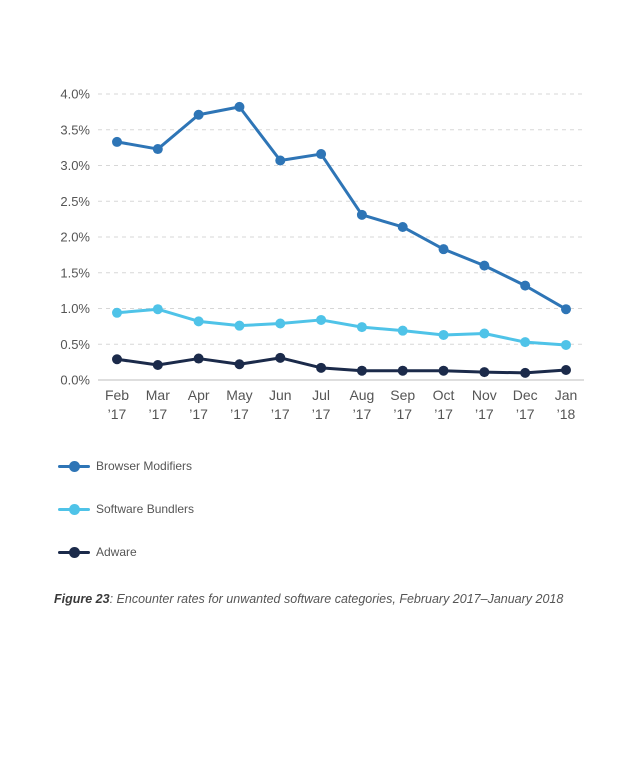  Describe the element at coordinates (402, 395) in the screenshot. I see `x-tick-label-month: Sep` at that location.